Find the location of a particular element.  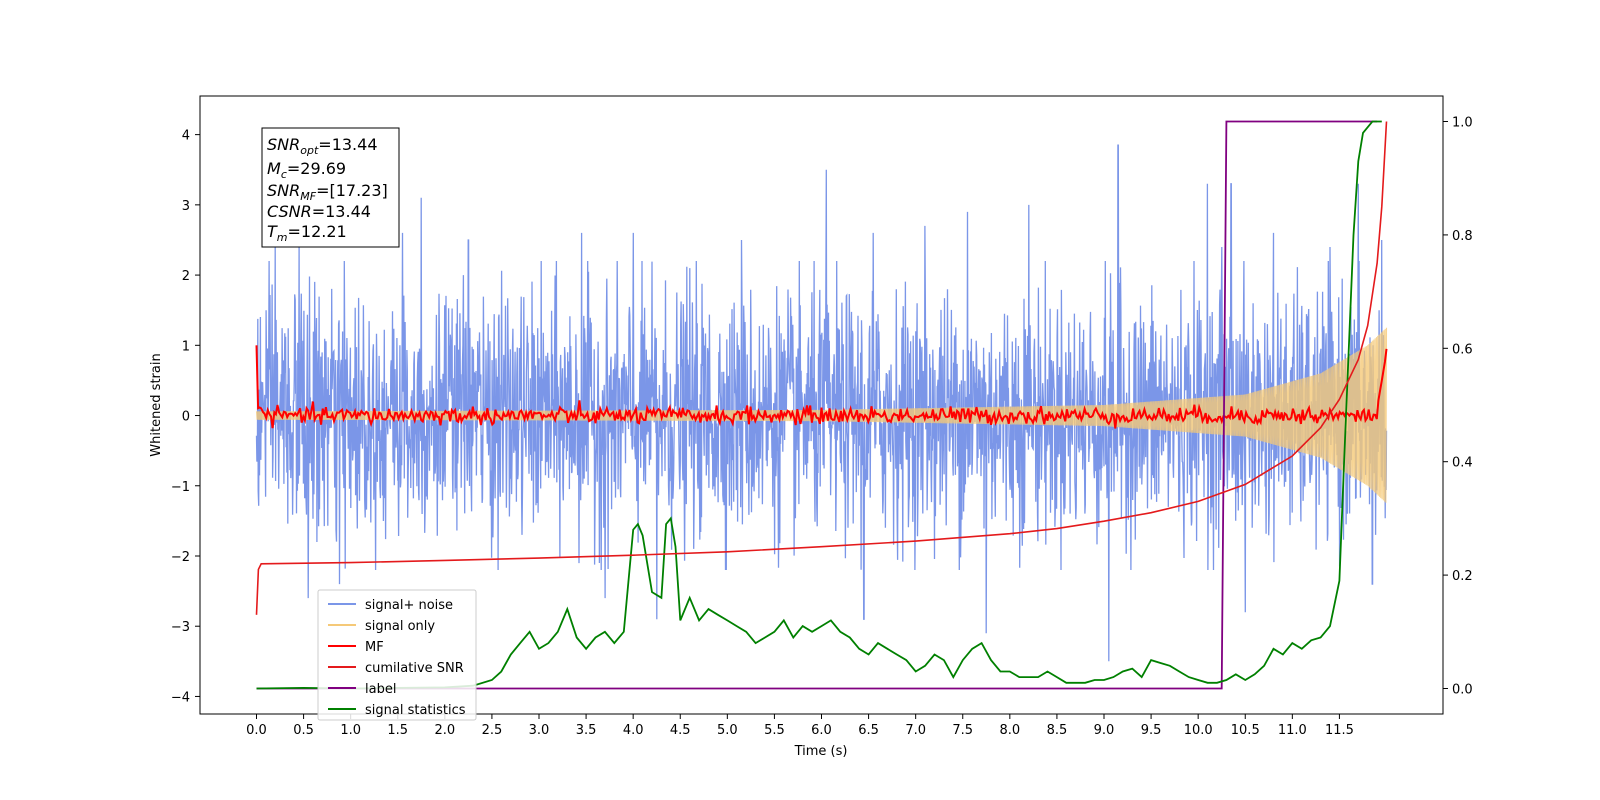

x-axis-label: Time (s) is located at coordinates (821, 751).